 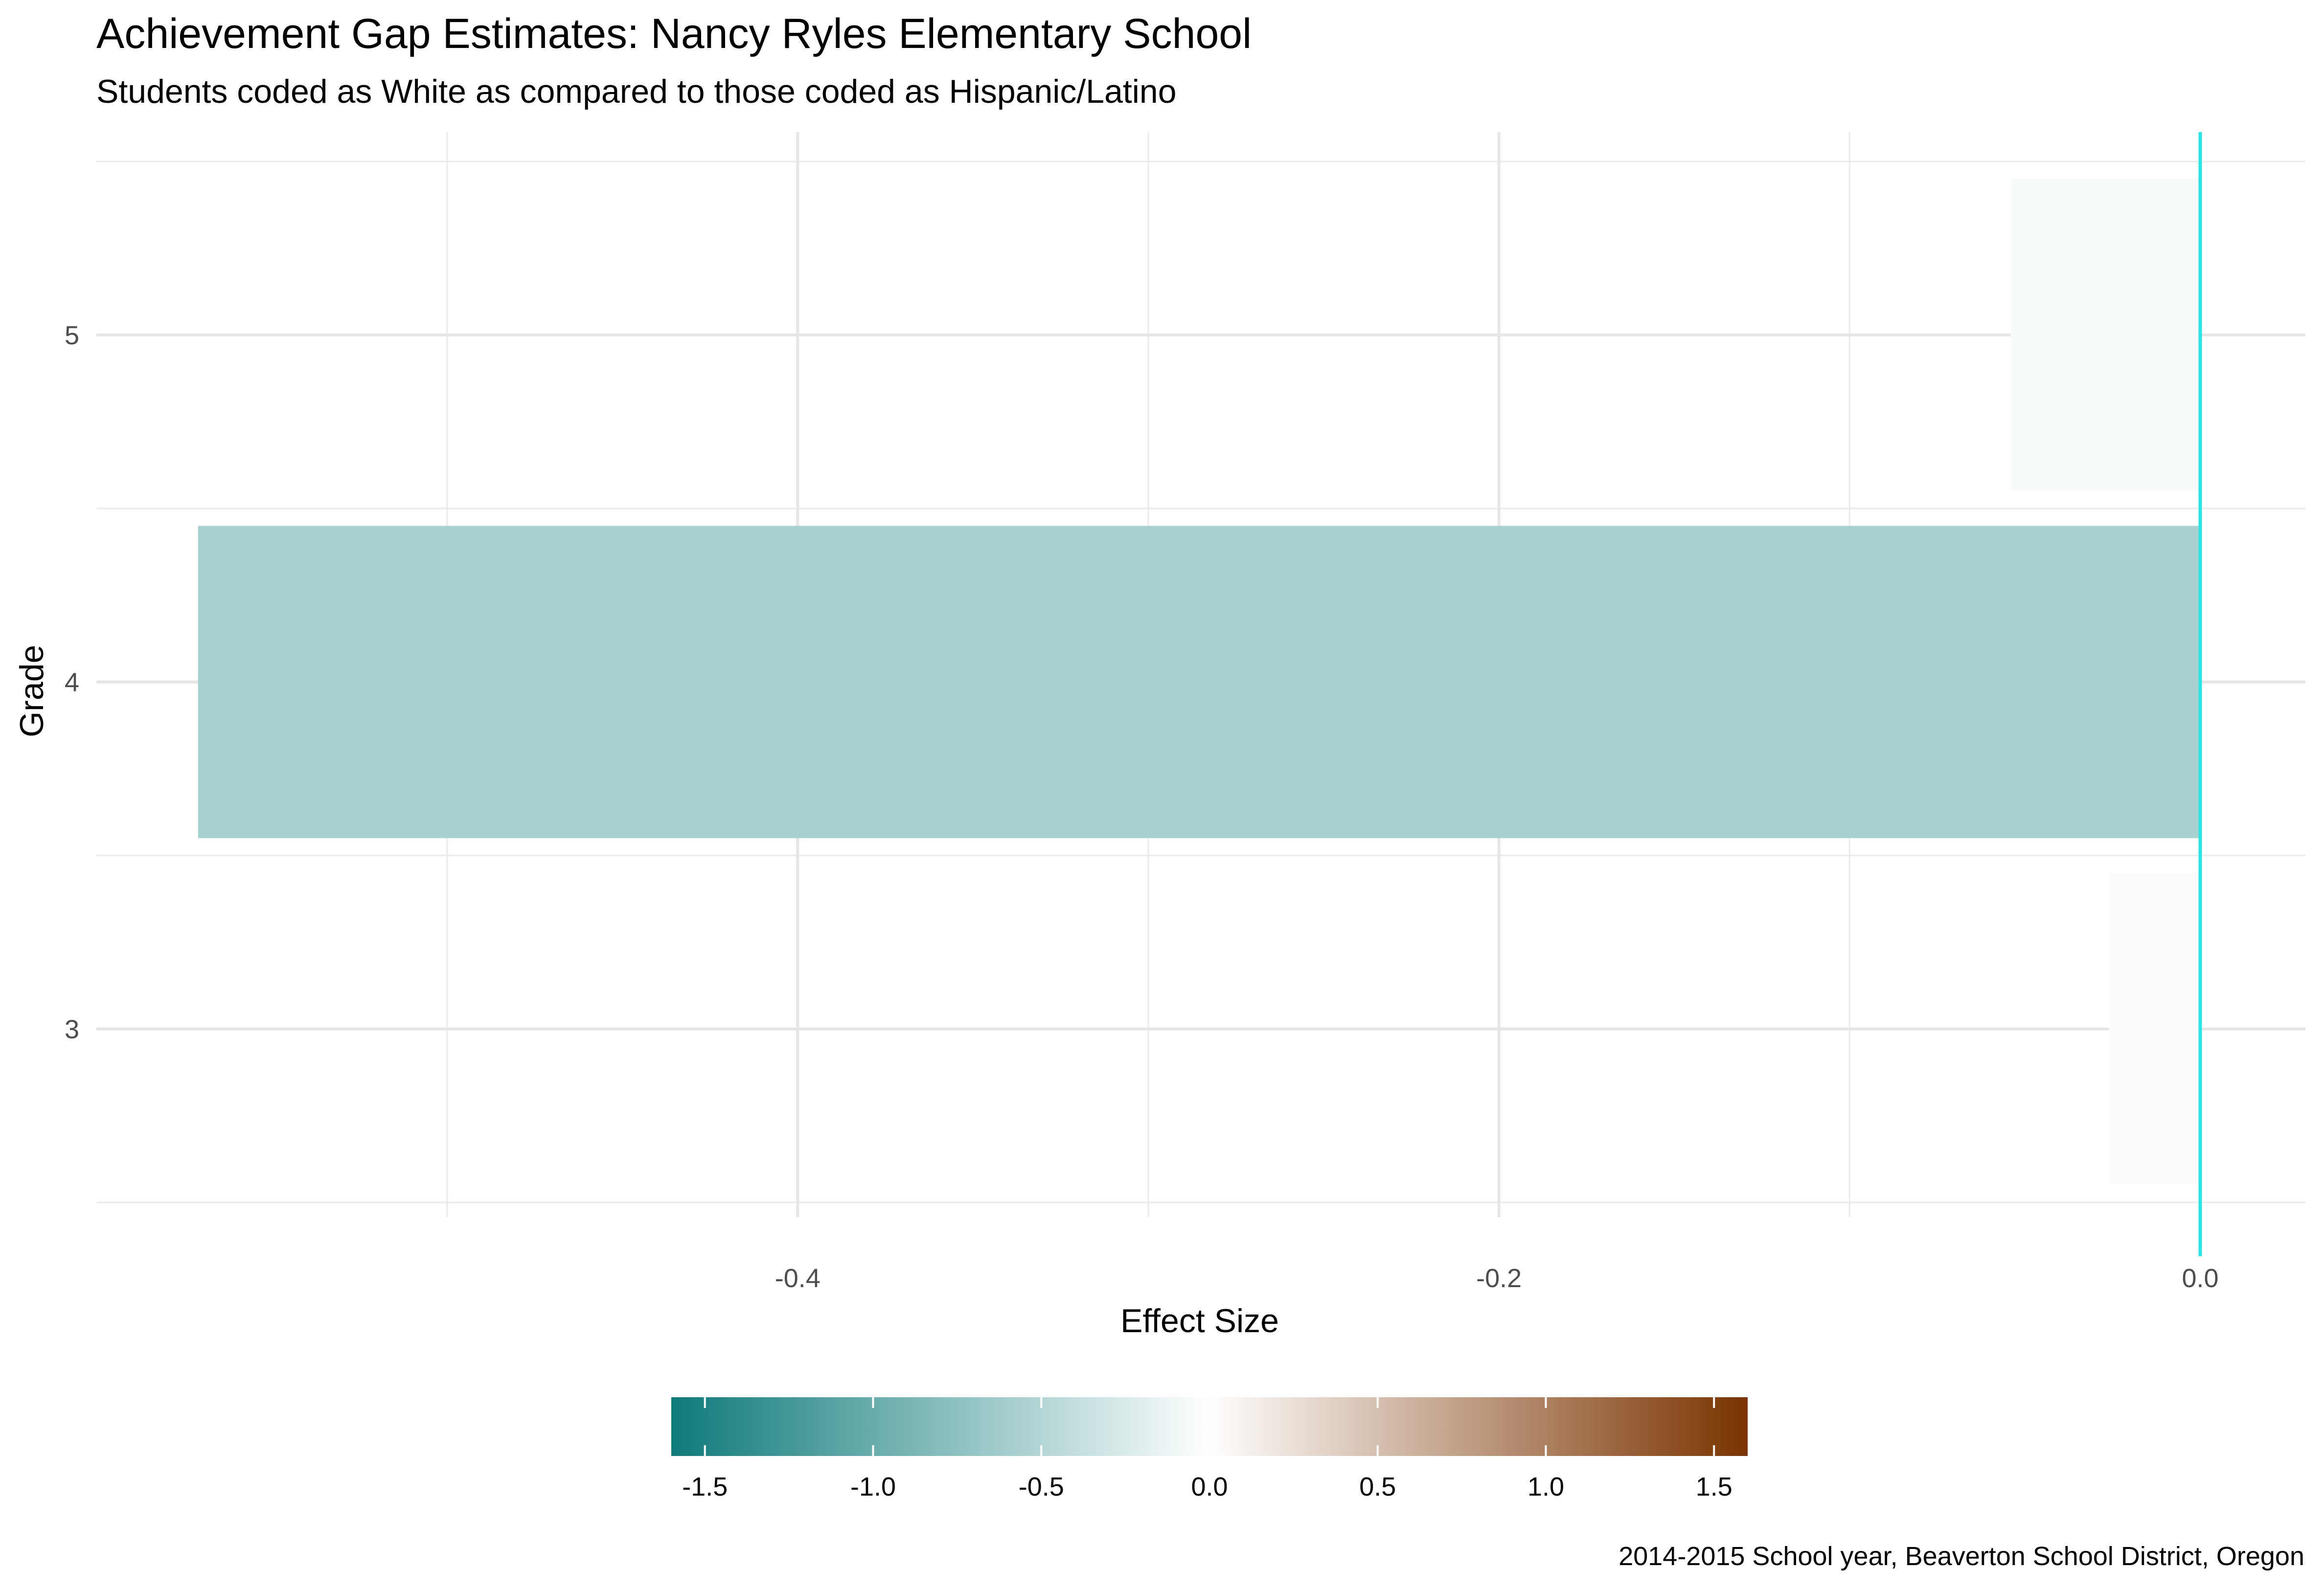 I want to click on y-axis-title: Grade, so click(x=32, y=691).